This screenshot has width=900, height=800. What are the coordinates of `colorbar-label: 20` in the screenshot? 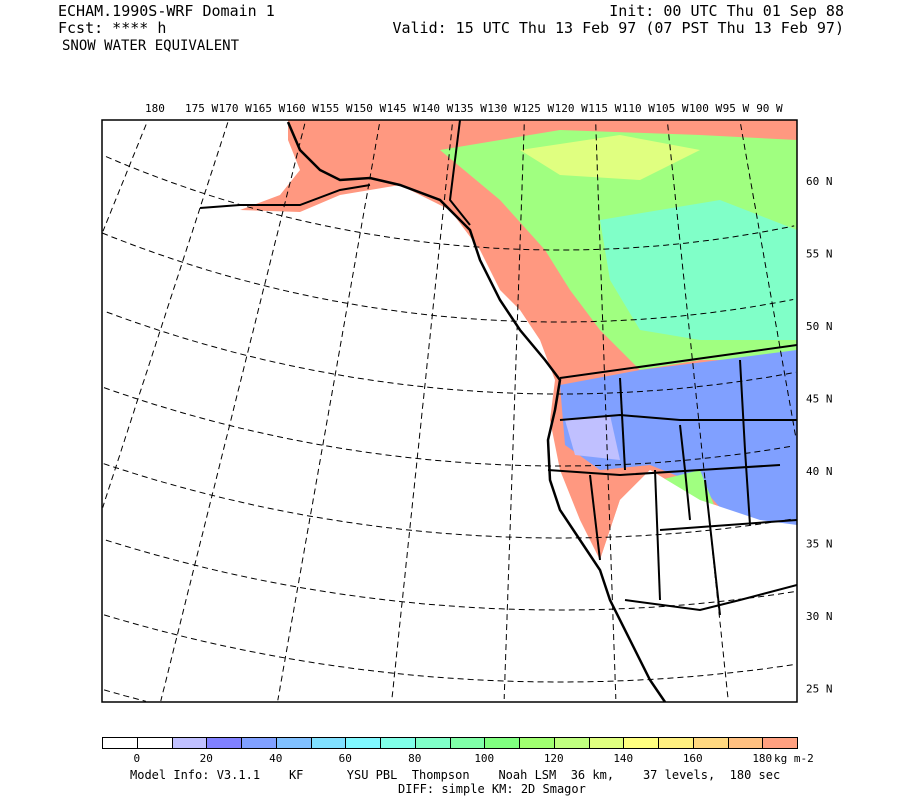 It's located at (206, 758).